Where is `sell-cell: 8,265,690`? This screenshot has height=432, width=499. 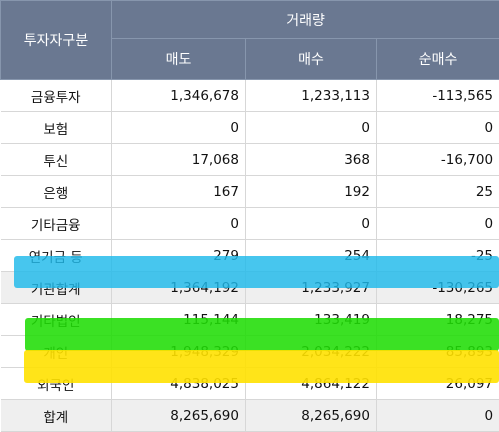
sell-cell: 8,265,690 is located at coordinates (179, 416).